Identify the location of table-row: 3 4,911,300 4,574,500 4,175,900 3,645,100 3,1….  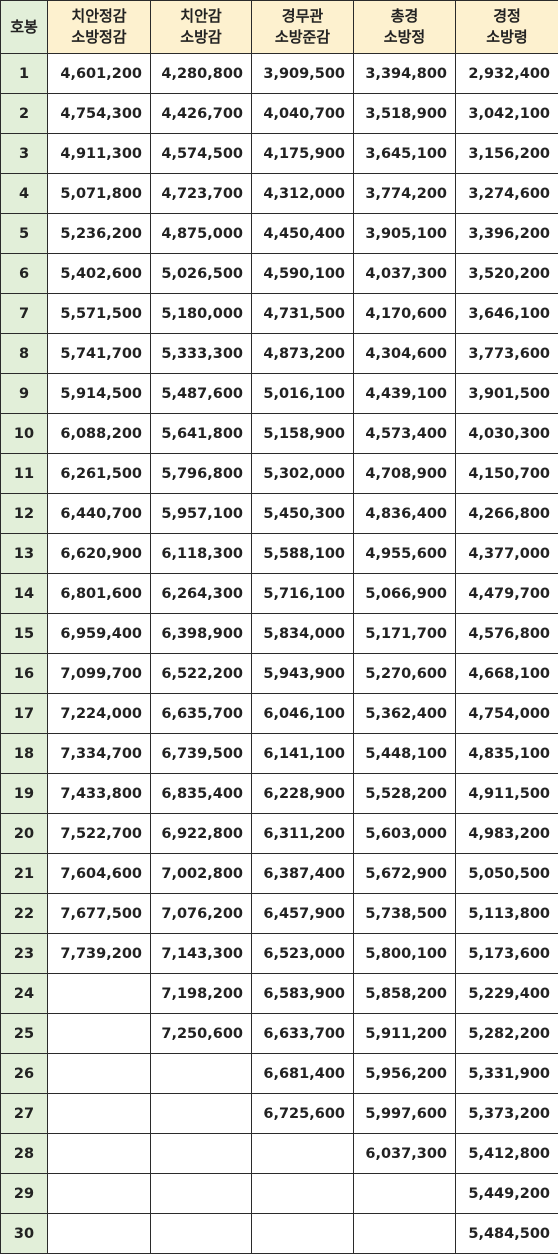
(279, 153).